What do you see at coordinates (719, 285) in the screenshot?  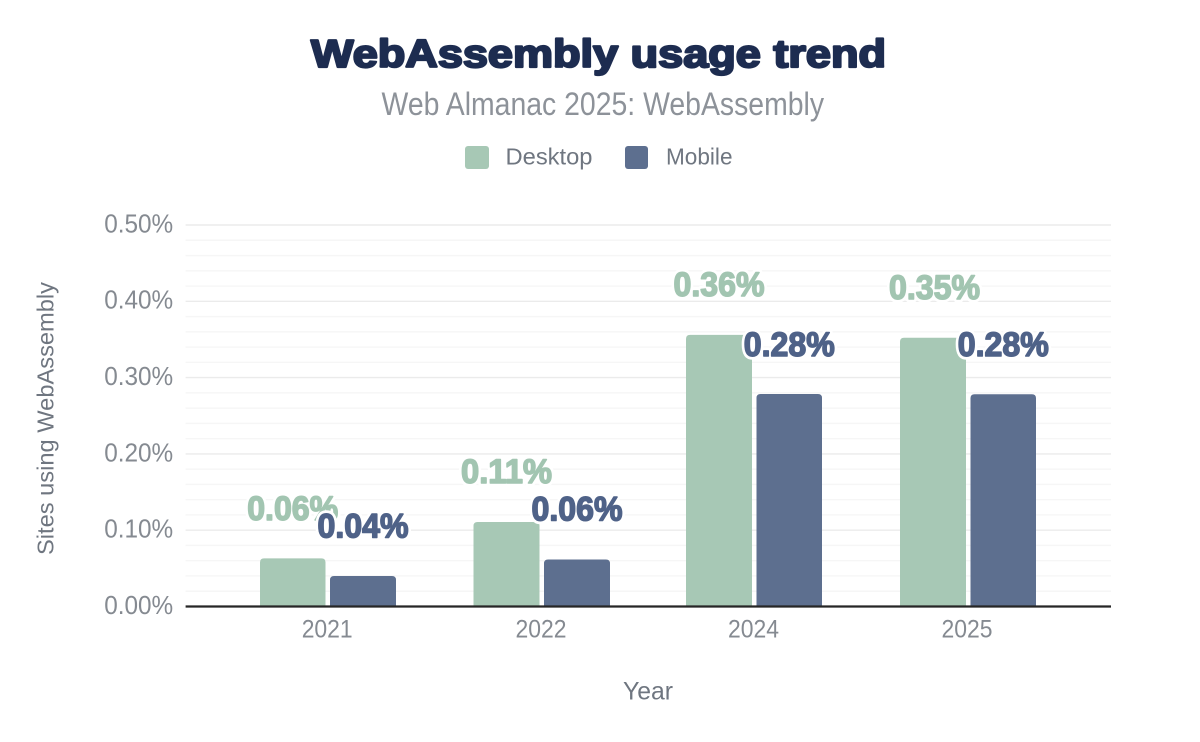 I see `svg-text: 0.36%` at bounding box center [719, 285].